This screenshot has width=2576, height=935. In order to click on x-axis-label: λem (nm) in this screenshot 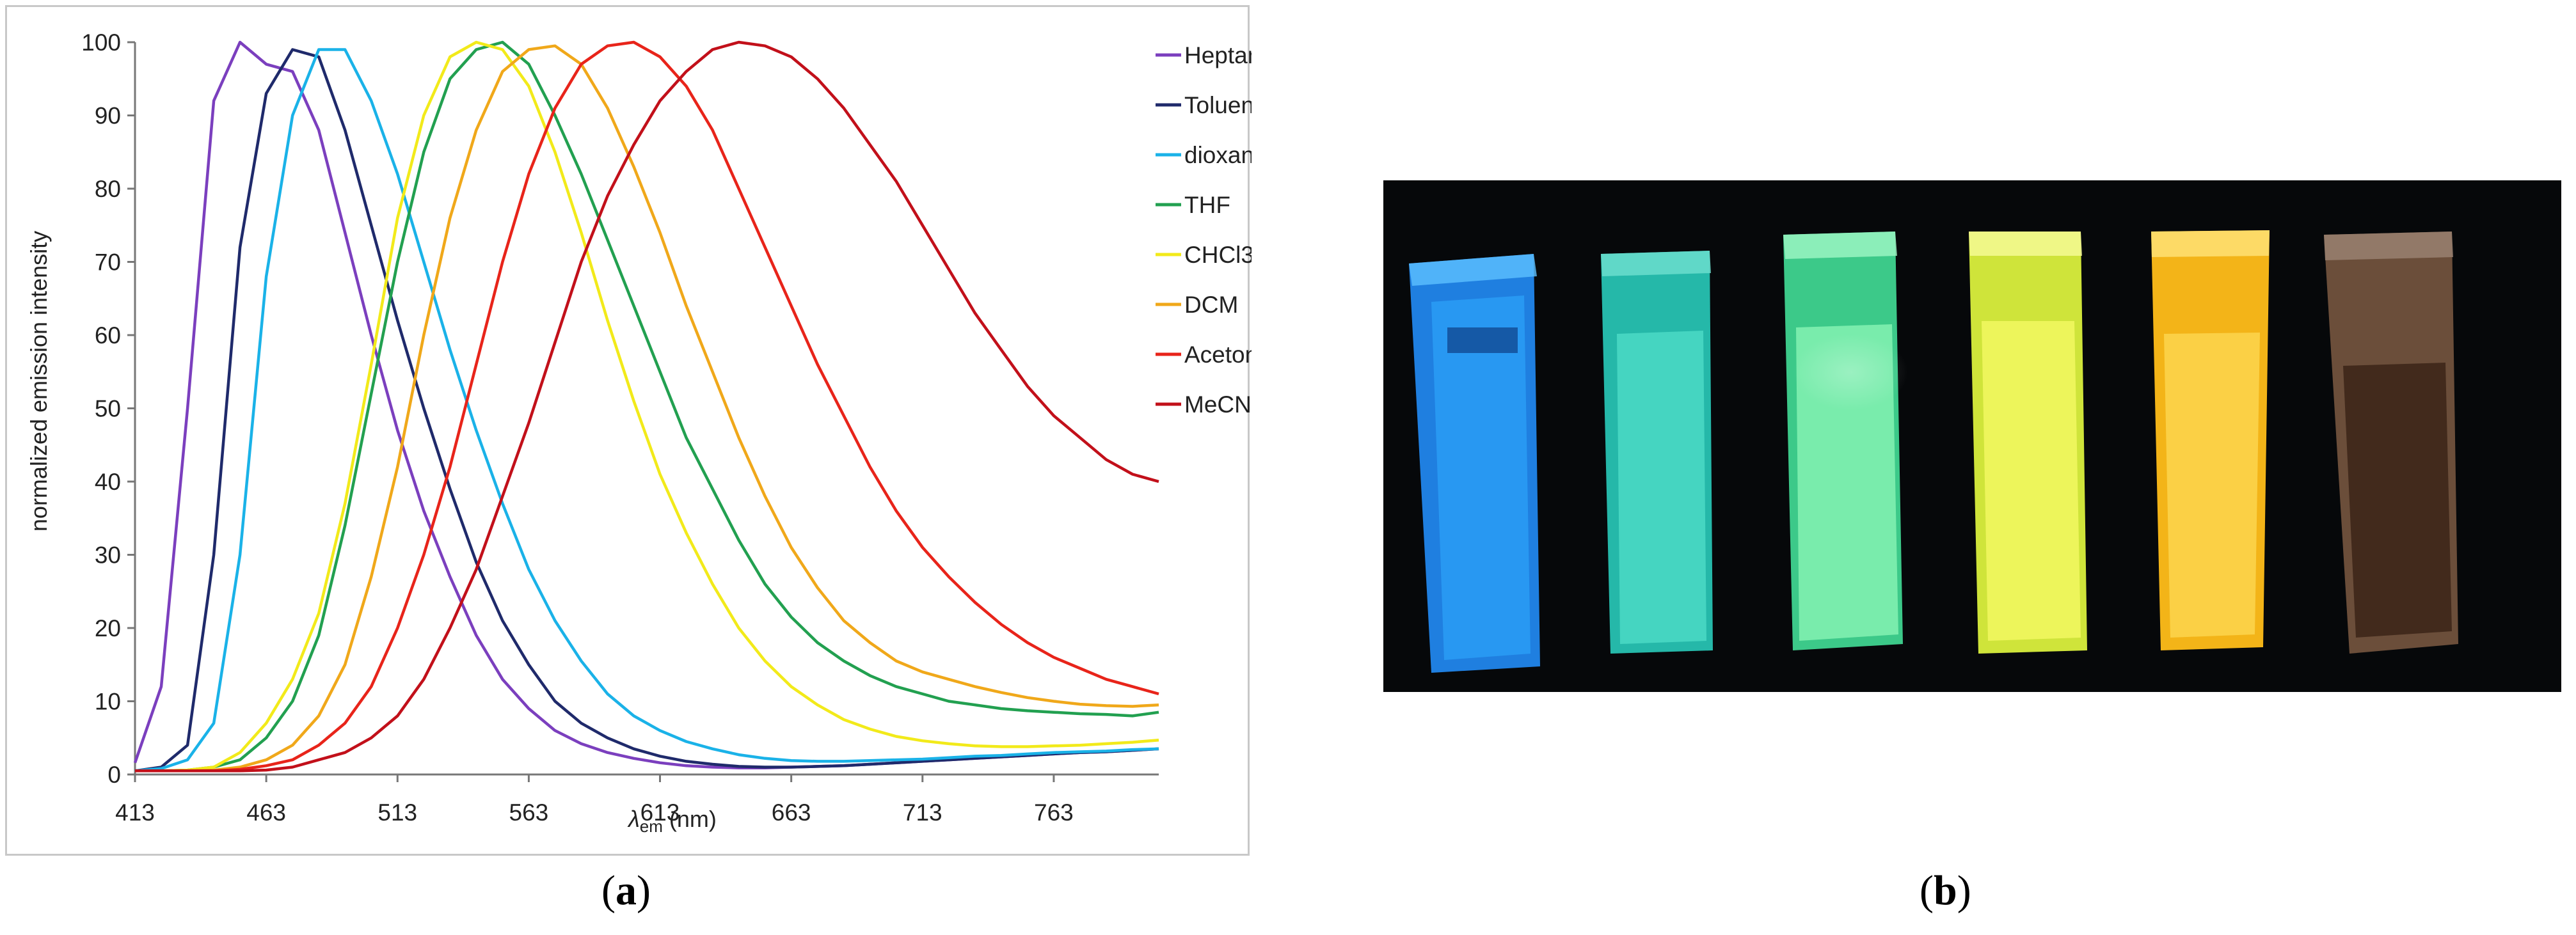, I will do `click(672, 821)`.